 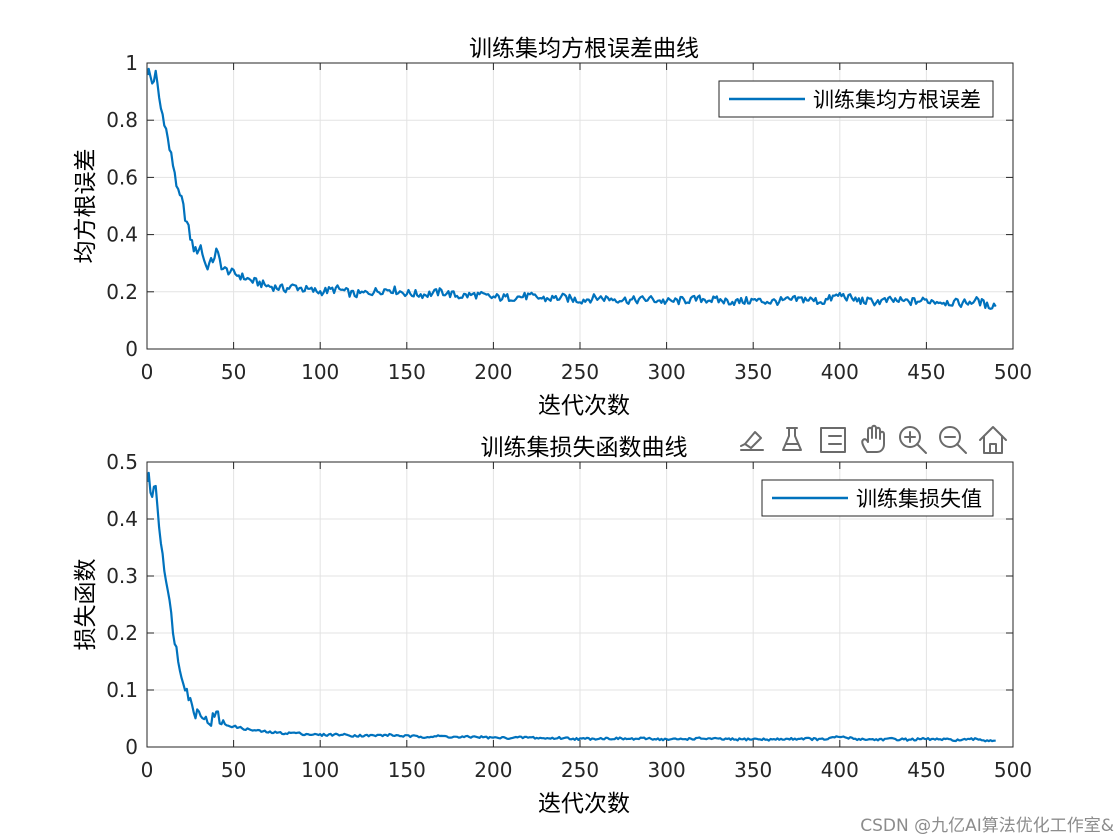 I want to click on brush-icon, so click(x=752, y=441).